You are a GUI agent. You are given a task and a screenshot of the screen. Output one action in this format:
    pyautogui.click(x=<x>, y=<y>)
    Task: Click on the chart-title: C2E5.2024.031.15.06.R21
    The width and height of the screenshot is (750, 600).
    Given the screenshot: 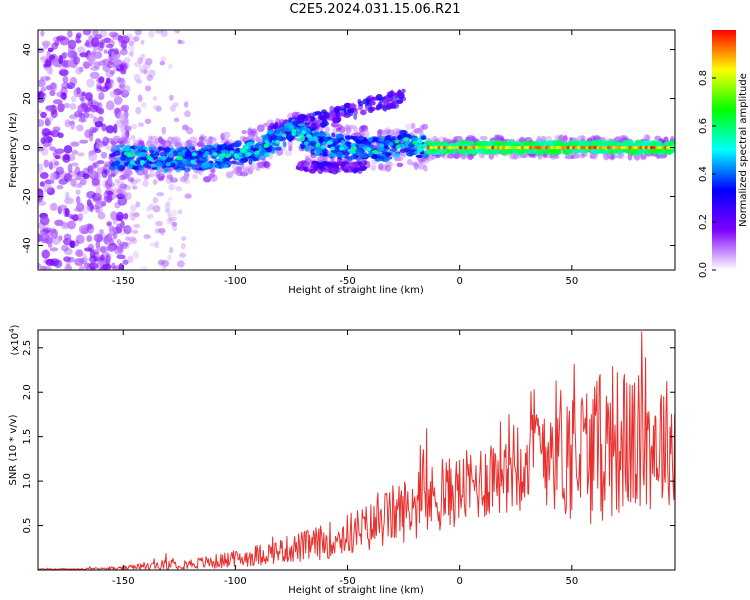 What is the action you would take?
    pyautogui.click(x=375, y=9)
    